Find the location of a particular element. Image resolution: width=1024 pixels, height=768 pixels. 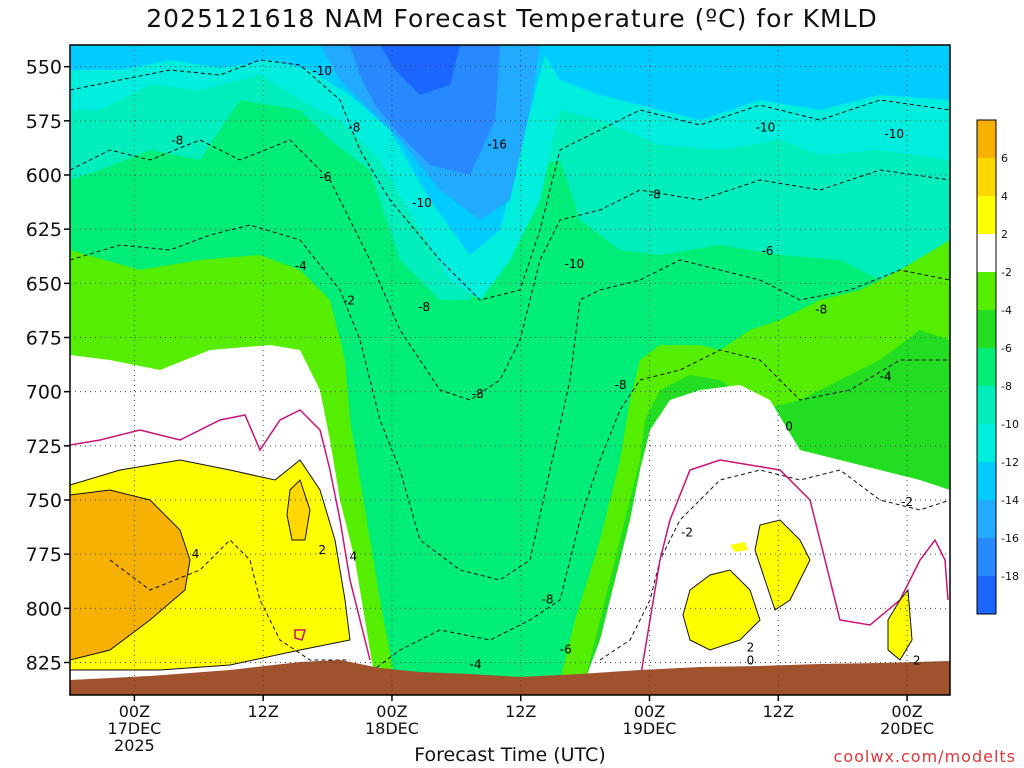

colorbar-label: -8 is located at coordinates (1006, 386).